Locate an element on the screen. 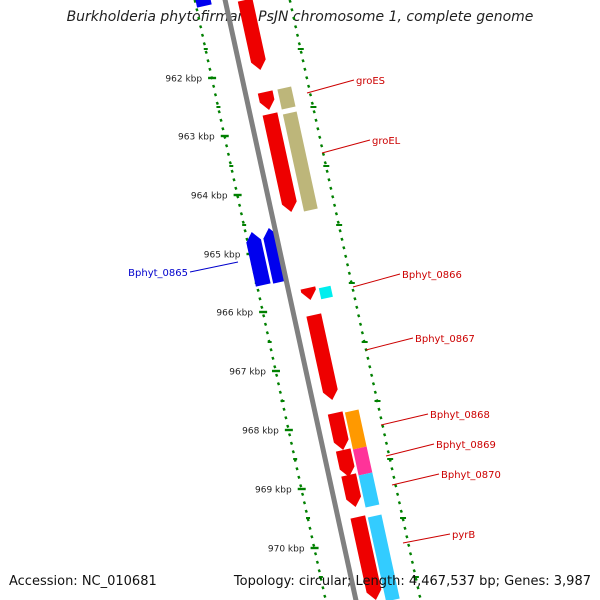  gene-label: Bphyt_0867 is located at coordinates (445, 339).